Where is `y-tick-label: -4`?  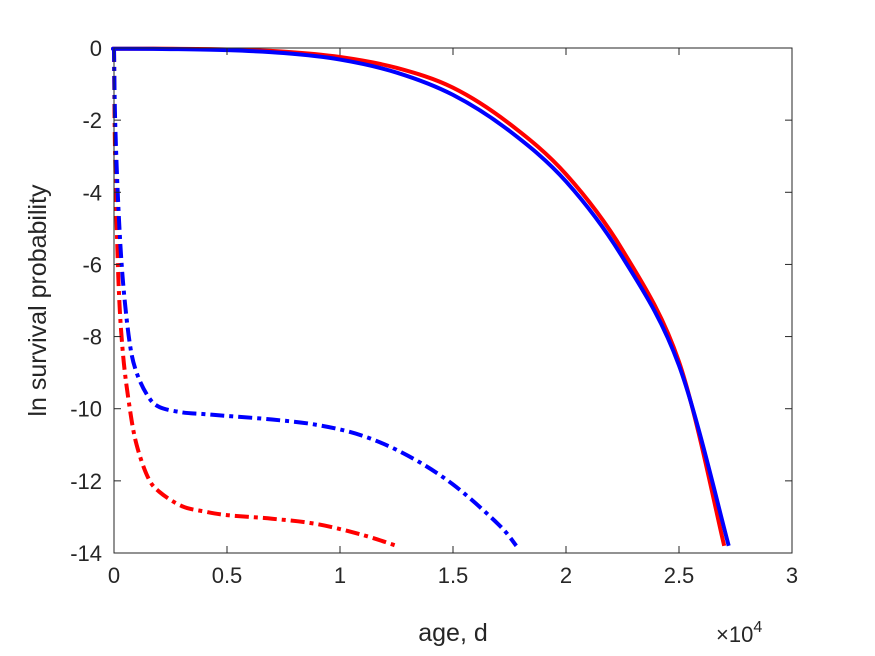
y-tick-label: -4 is located at coordinates (92, 192).